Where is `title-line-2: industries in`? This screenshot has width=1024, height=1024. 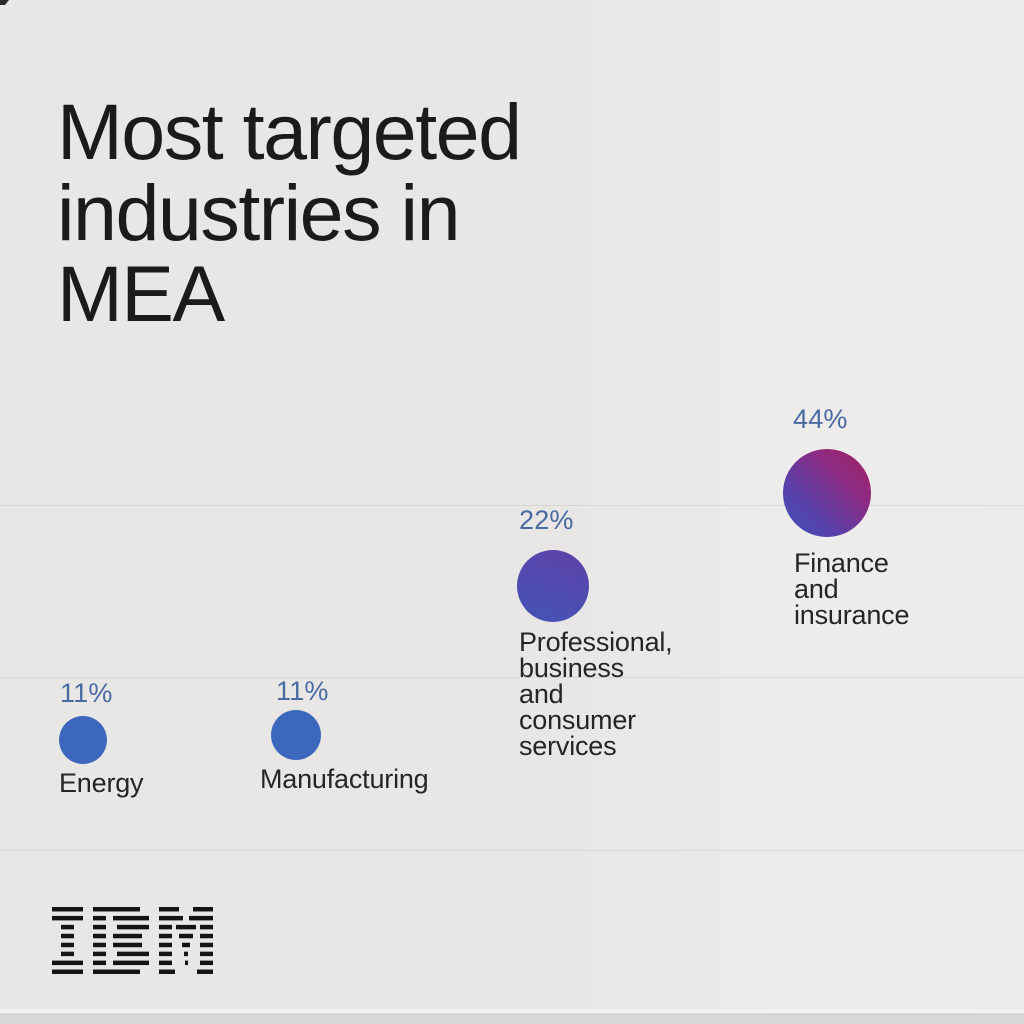 title-line-2: industries in is located at coordinates (259, 212).